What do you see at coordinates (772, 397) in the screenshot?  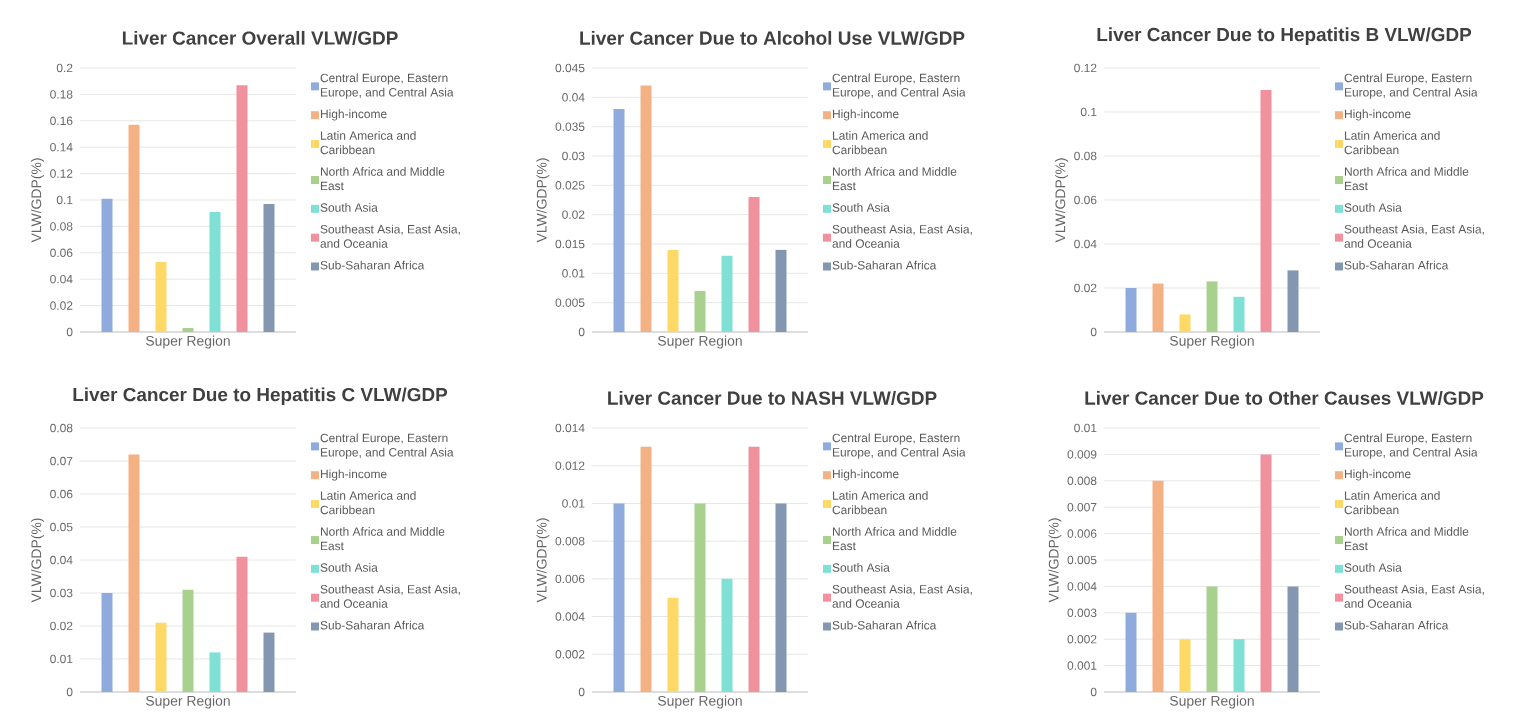 I see `chart-title: Liver Cancer Due to NASH VLW/GDP` at bounding box center [772, 397].